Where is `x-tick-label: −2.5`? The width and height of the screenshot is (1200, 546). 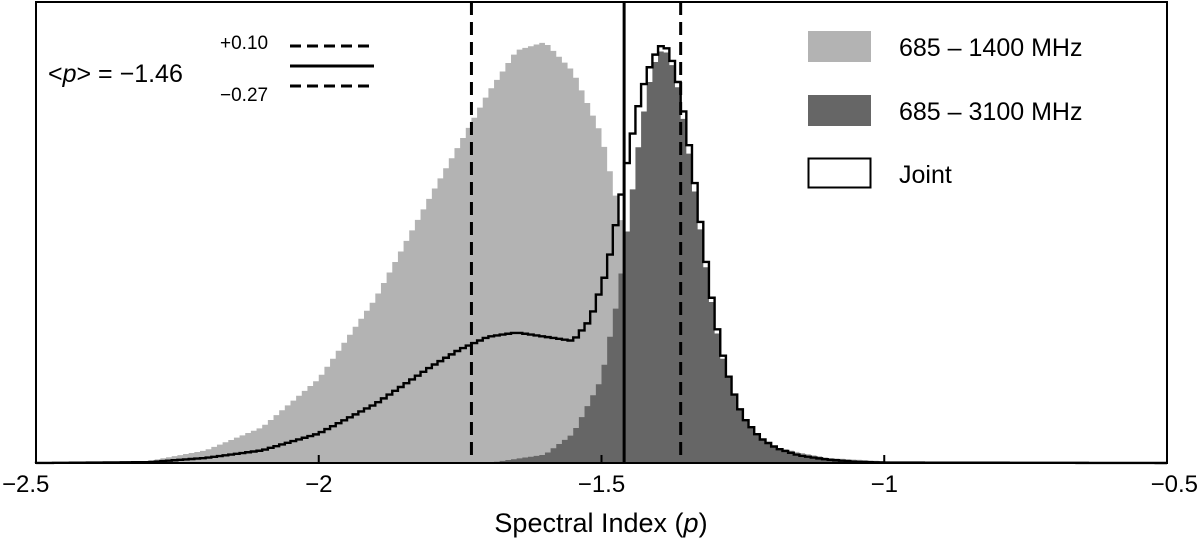
x-tick-label: −2.5 is located at coordinates (25, 484).